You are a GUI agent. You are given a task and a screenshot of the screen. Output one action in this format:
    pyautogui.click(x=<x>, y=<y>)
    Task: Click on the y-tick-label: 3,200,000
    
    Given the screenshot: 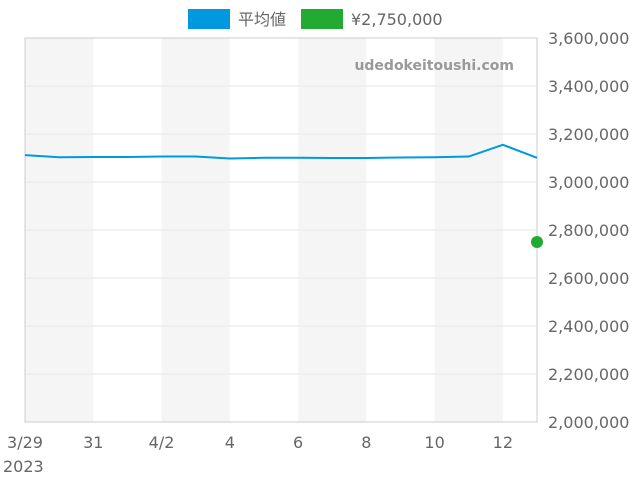 What is the action you would take?
    pyautogui.click(x=588, y=134)
    